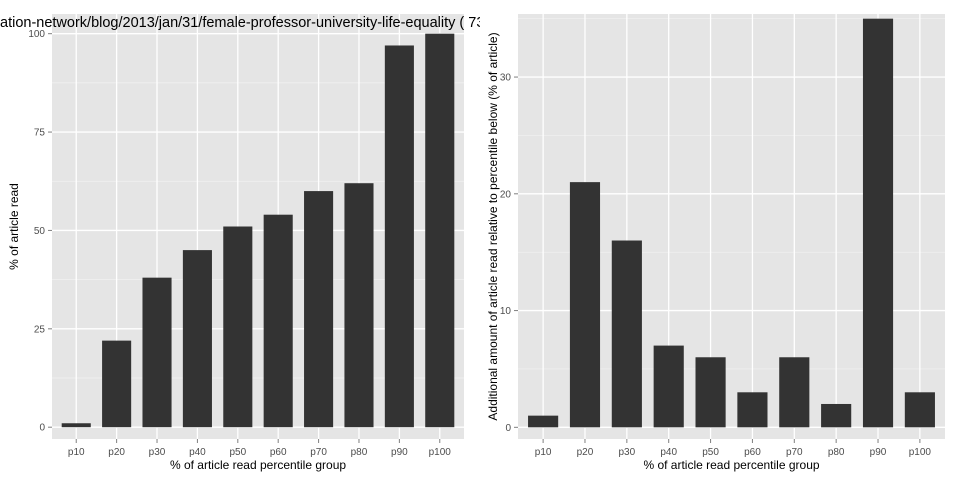 This screenshot has width=960, height=485. What do you see at coordinates (40, 133) in the screenshot?
I see `y-tick-label: 75` at bounding box center [40, 133].